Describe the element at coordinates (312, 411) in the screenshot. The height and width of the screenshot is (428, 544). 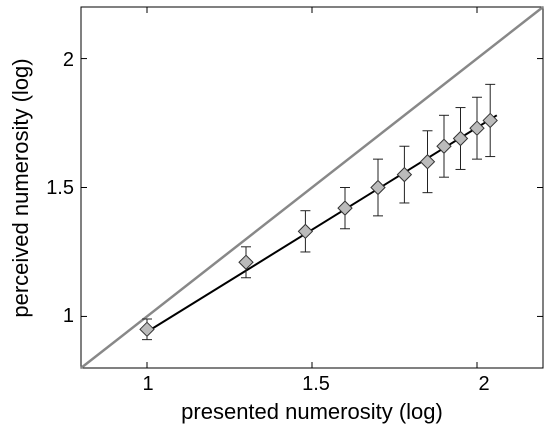
I see `x-axis-label: presented numerosity (log)` at that location.